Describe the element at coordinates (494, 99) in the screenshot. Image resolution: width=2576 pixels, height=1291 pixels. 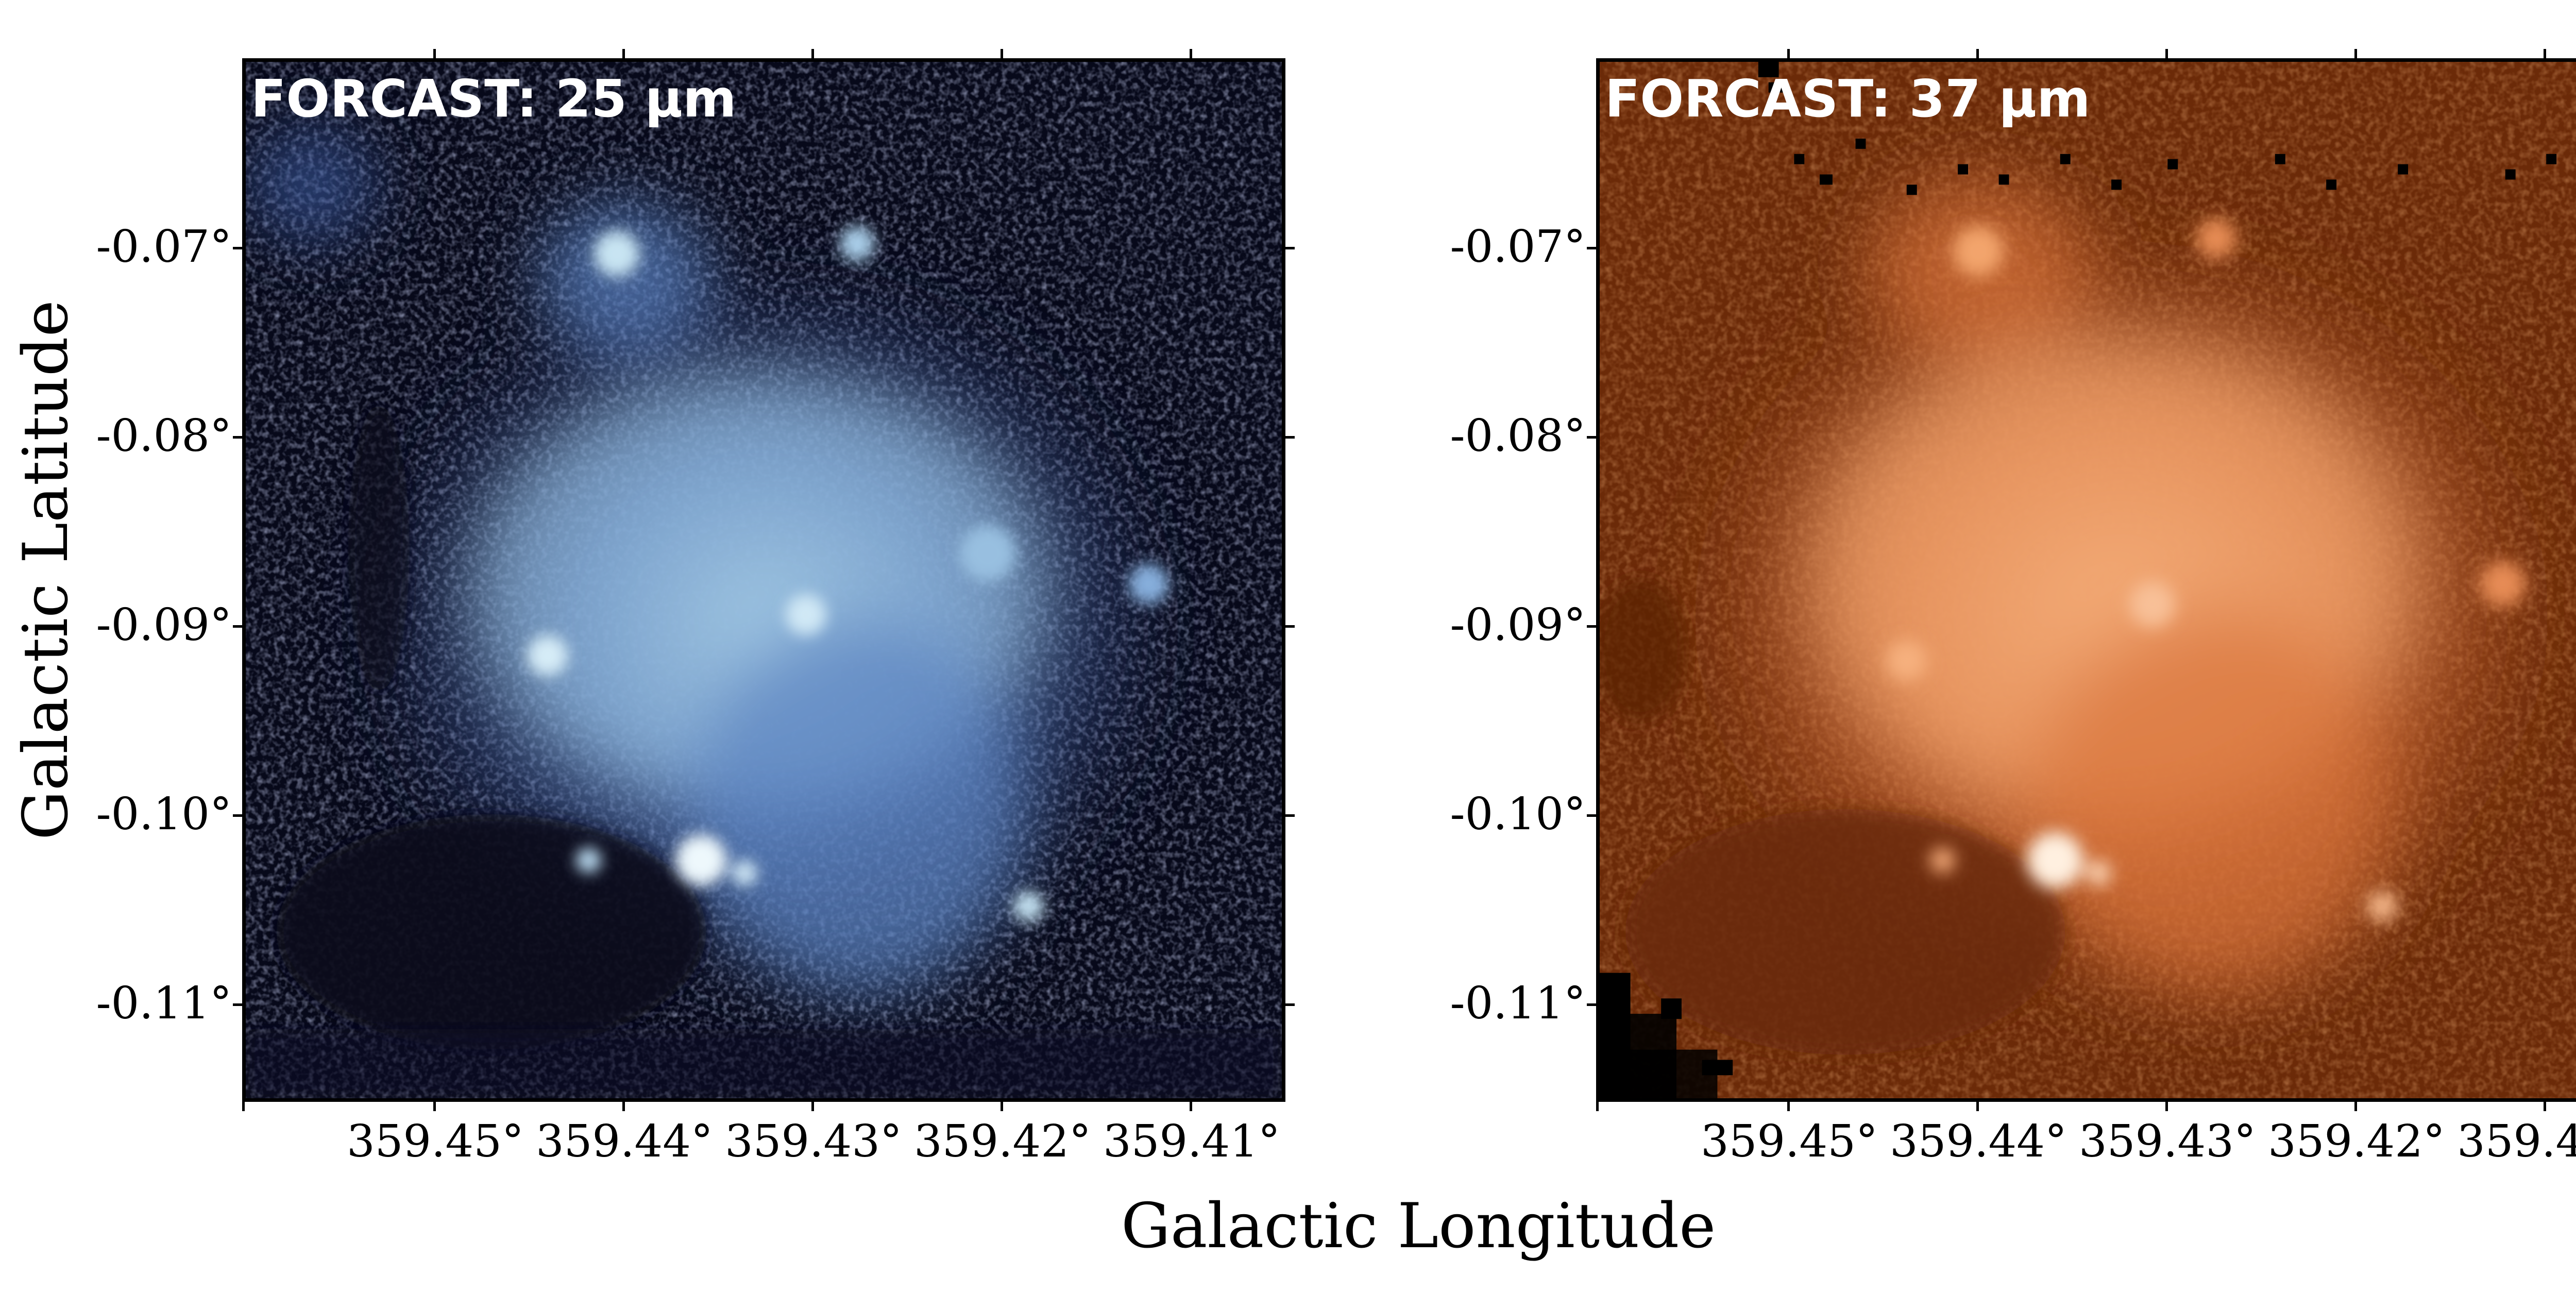
I see `panel-title: FORCAST: 25 μm` at that location.